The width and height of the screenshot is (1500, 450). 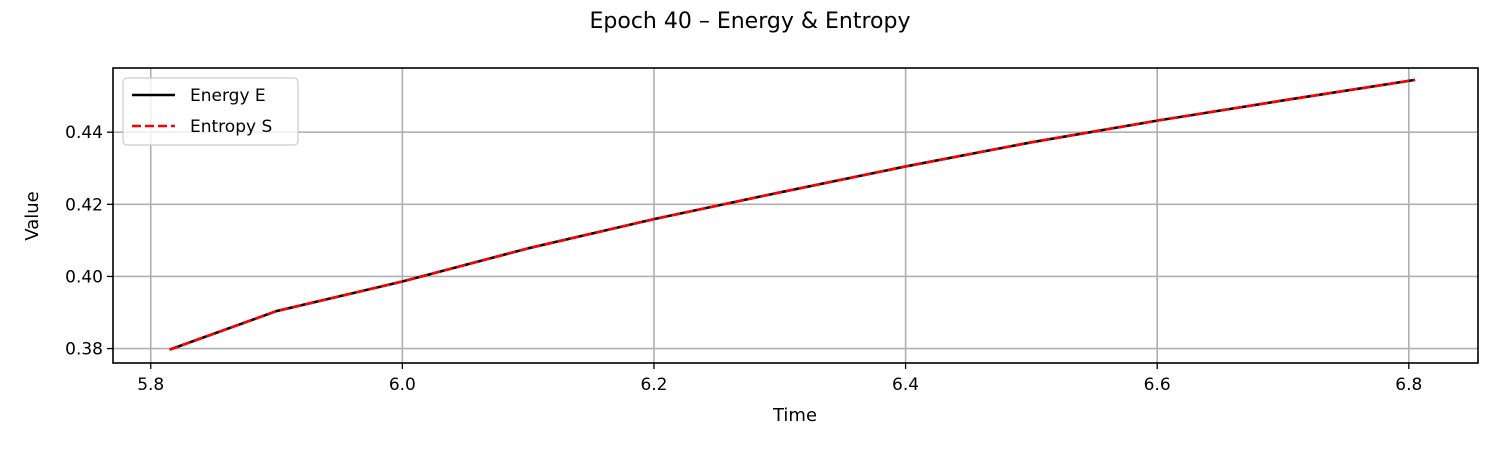 What do you see at coordinates (228, 96) in the screenshot?
I see `legend-label-energy: Energy E` at bounding box center [228, 96].